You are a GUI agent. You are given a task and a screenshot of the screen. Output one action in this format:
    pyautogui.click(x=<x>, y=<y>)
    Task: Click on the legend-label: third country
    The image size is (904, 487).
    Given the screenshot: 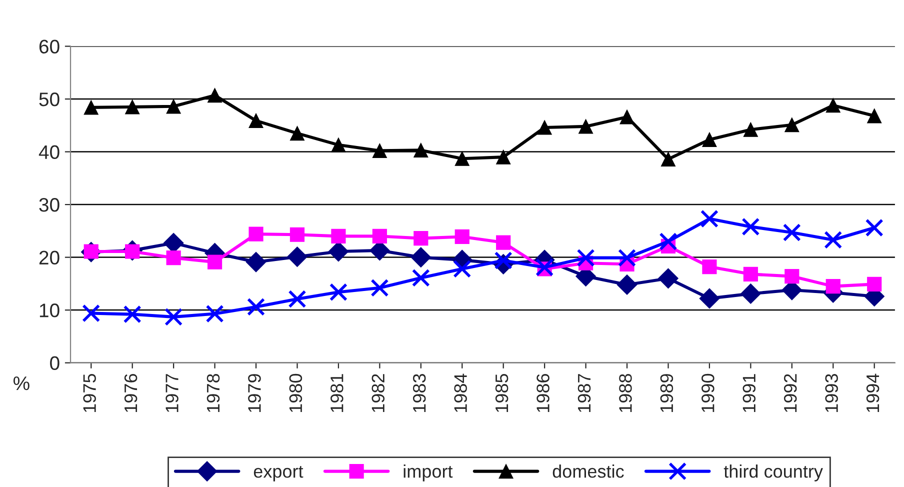 What is the action you would take?
    pyautogui.click(x=773, y=473)
    